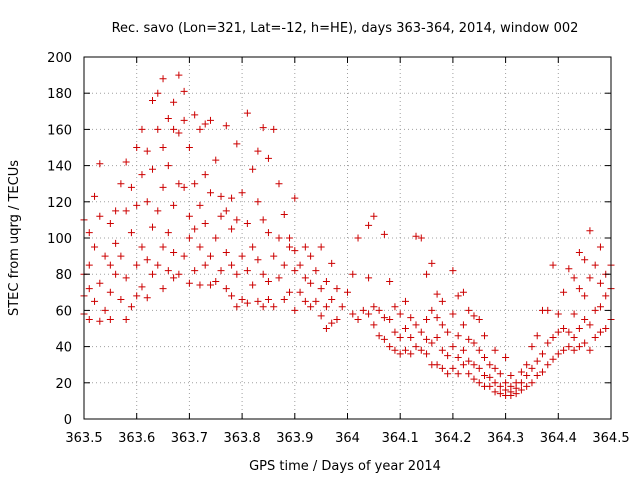 The image size is (640, 480). I want to click on y-tick-labels: 0 20 40 60 80 100 120 140 160 180 200, so click(59, 239).